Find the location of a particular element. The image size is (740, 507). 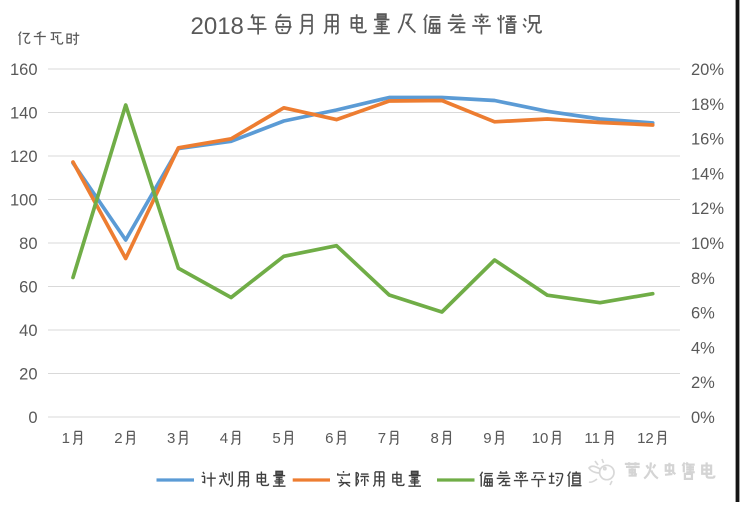

svg-text: 4% is located at coordinates (703, 348).